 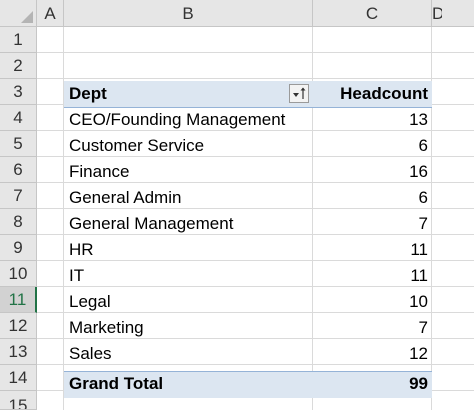 What do you see at coordinates (88, 93) in the screenshot?
I see `pivot-header-dept: Dept` at bounding box center [88, 93].